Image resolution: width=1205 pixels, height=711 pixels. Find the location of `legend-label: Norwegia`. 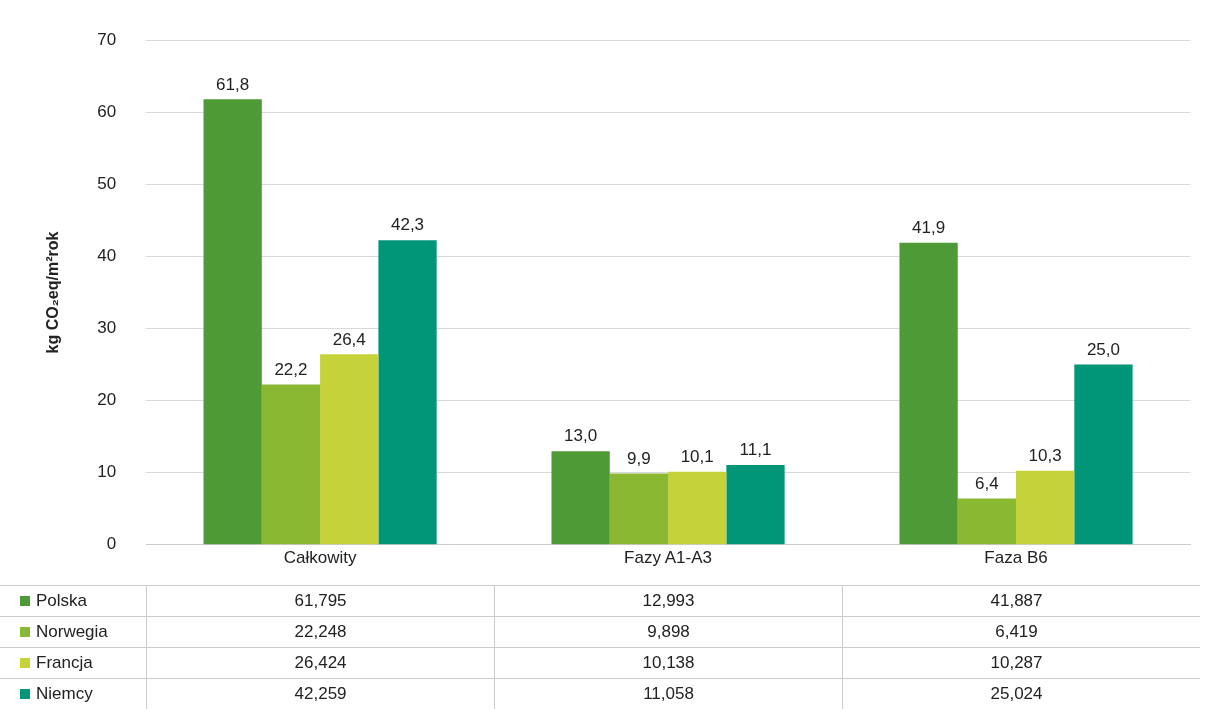

legend-label: Norwegia is located at coordinates (72, 632).